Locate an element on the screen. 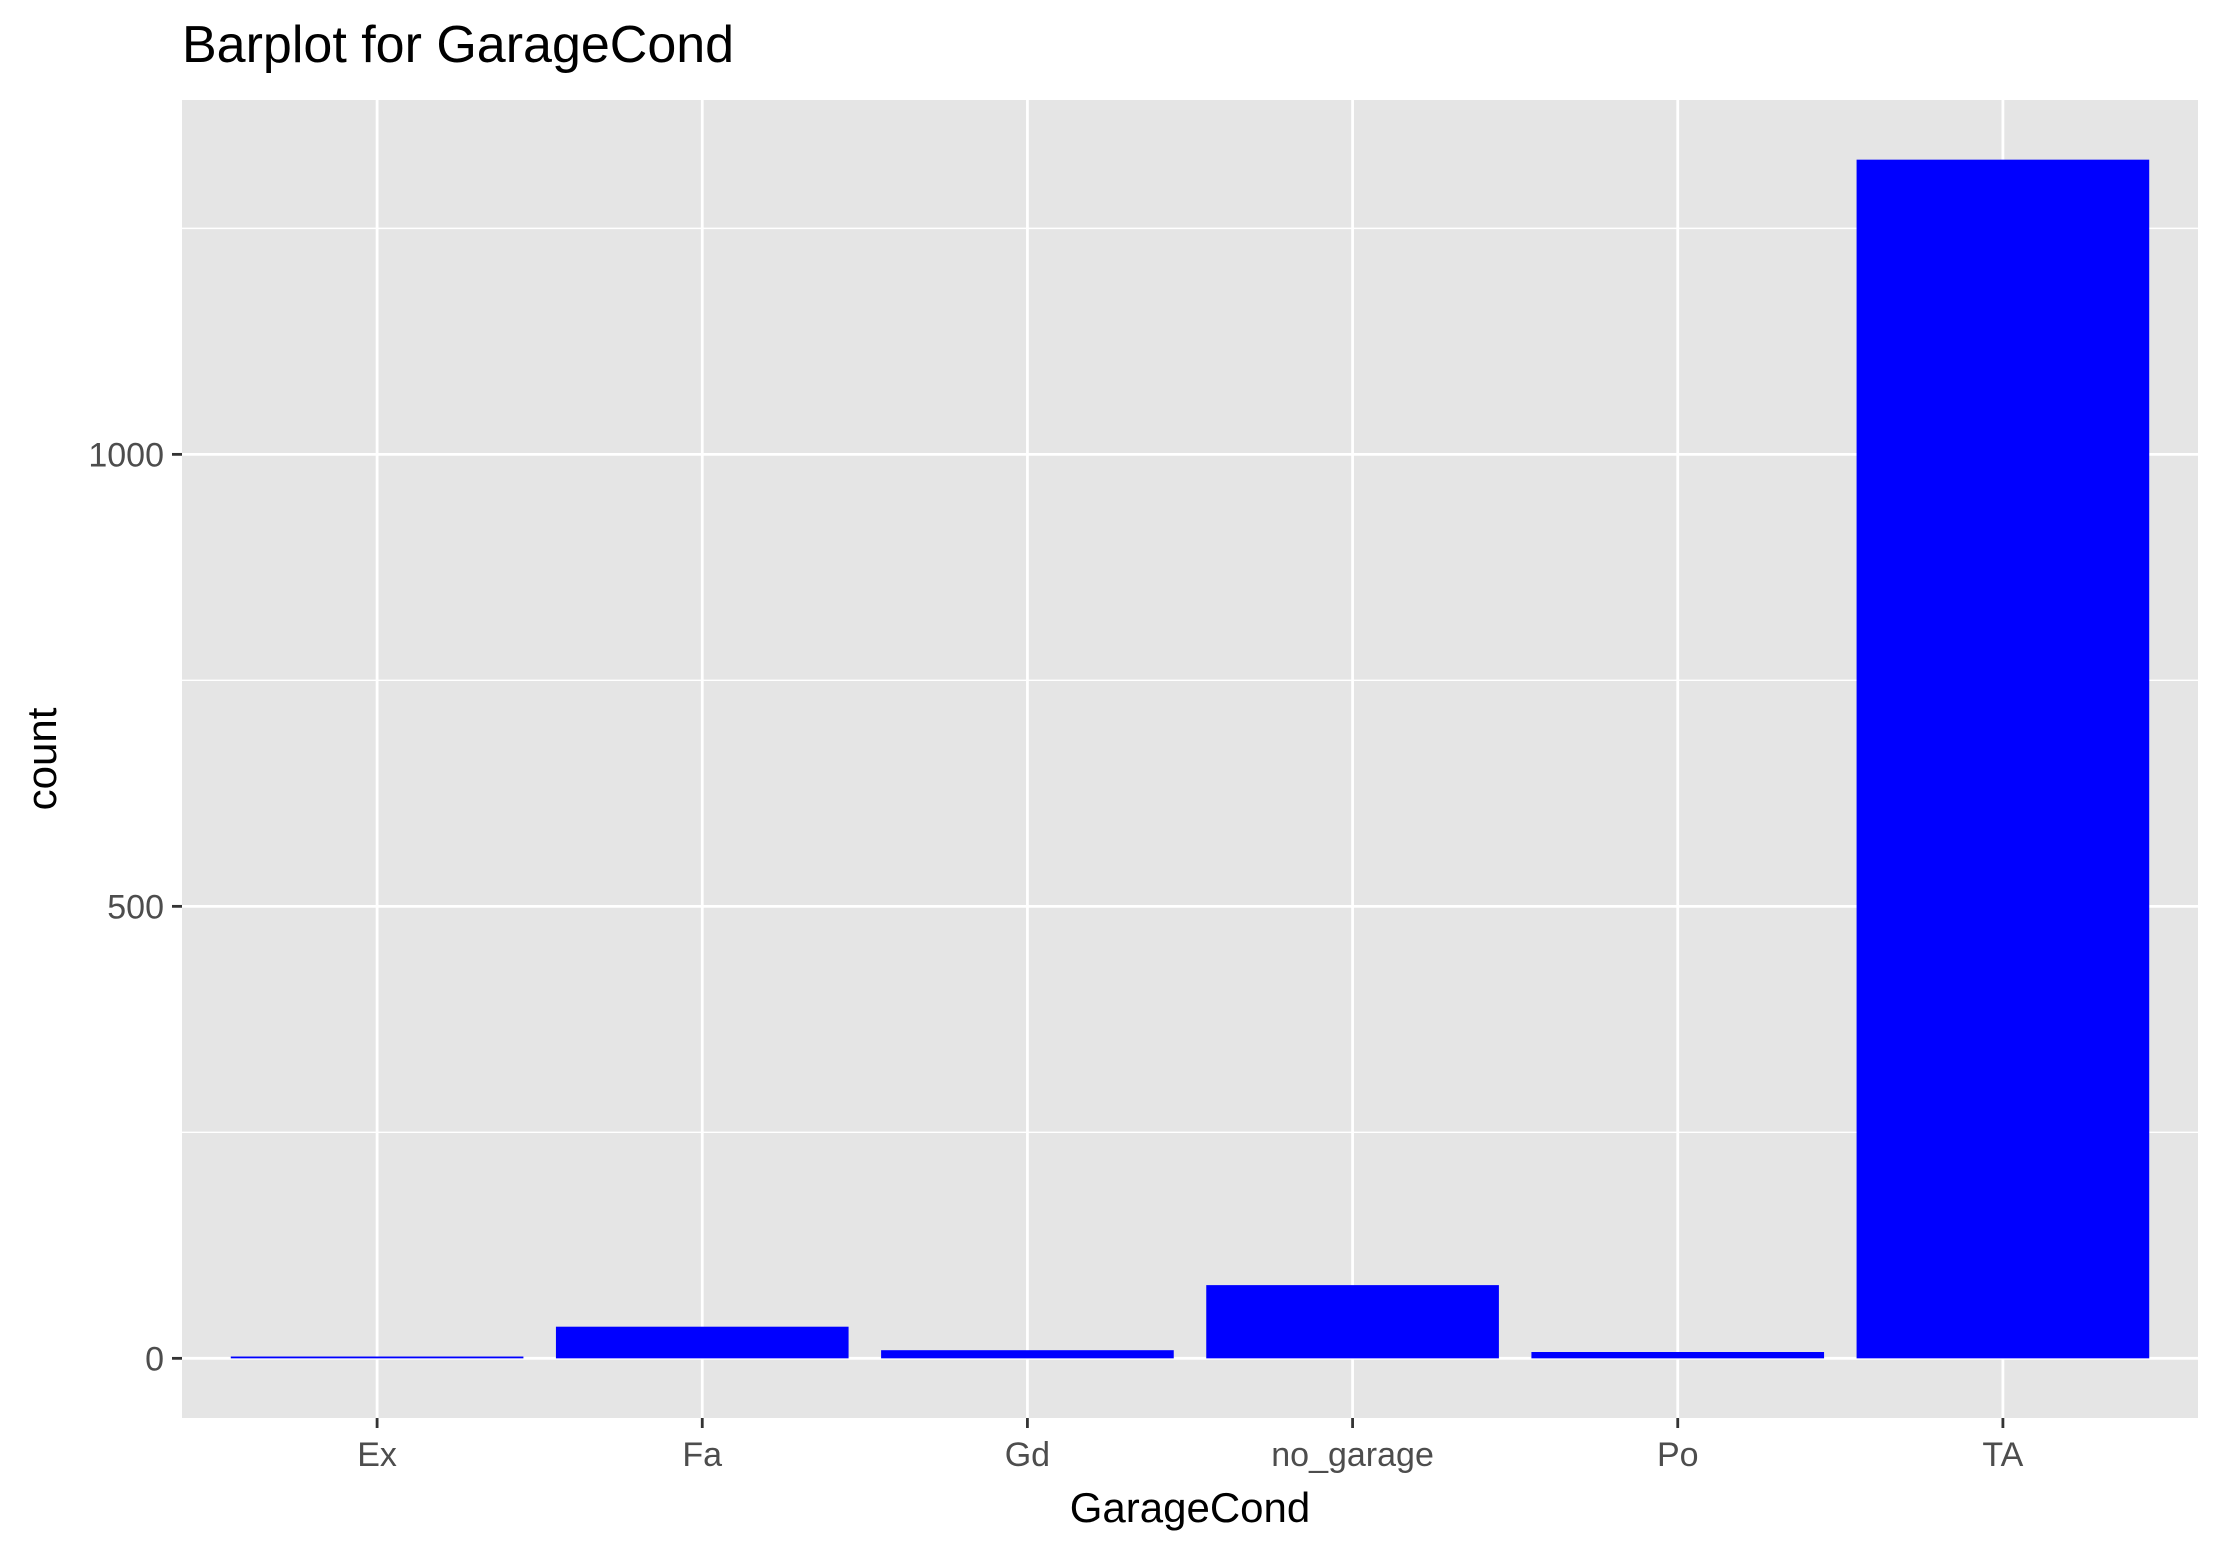 This screenshot has height=1554, width=2225. bar-po is located at coordinates (1678, 1355).